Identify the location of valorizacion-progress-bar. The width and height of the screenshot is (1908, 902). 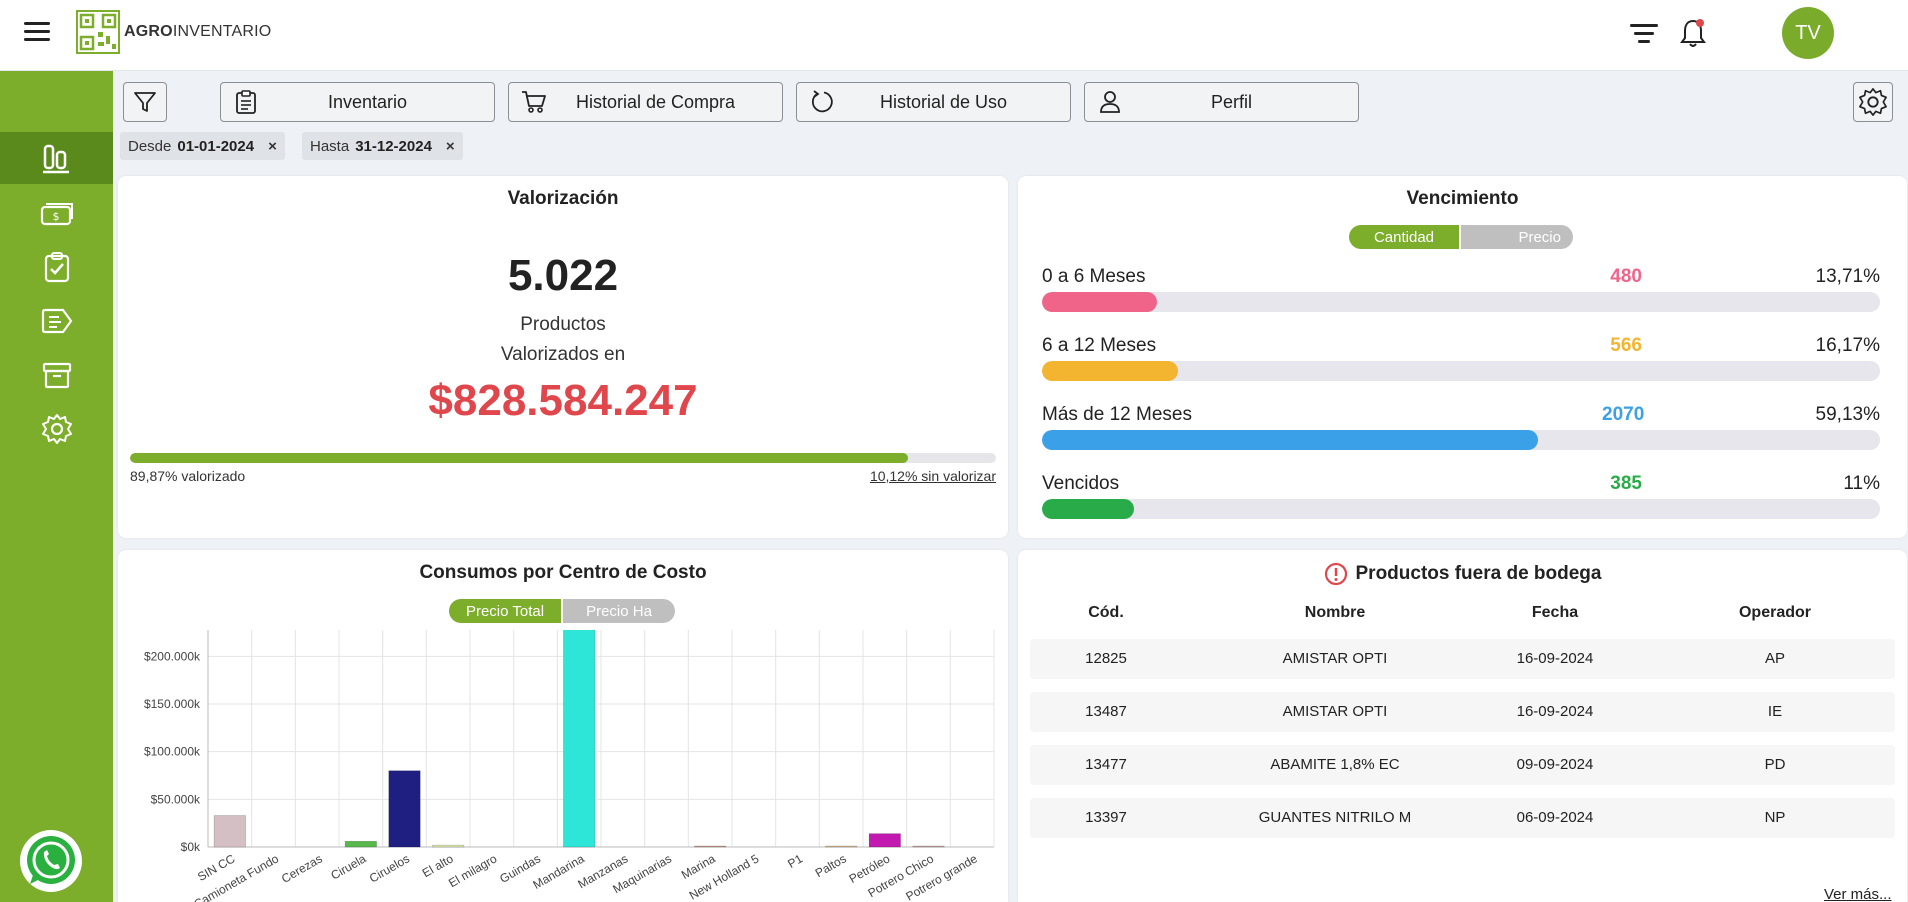
(563, 458).